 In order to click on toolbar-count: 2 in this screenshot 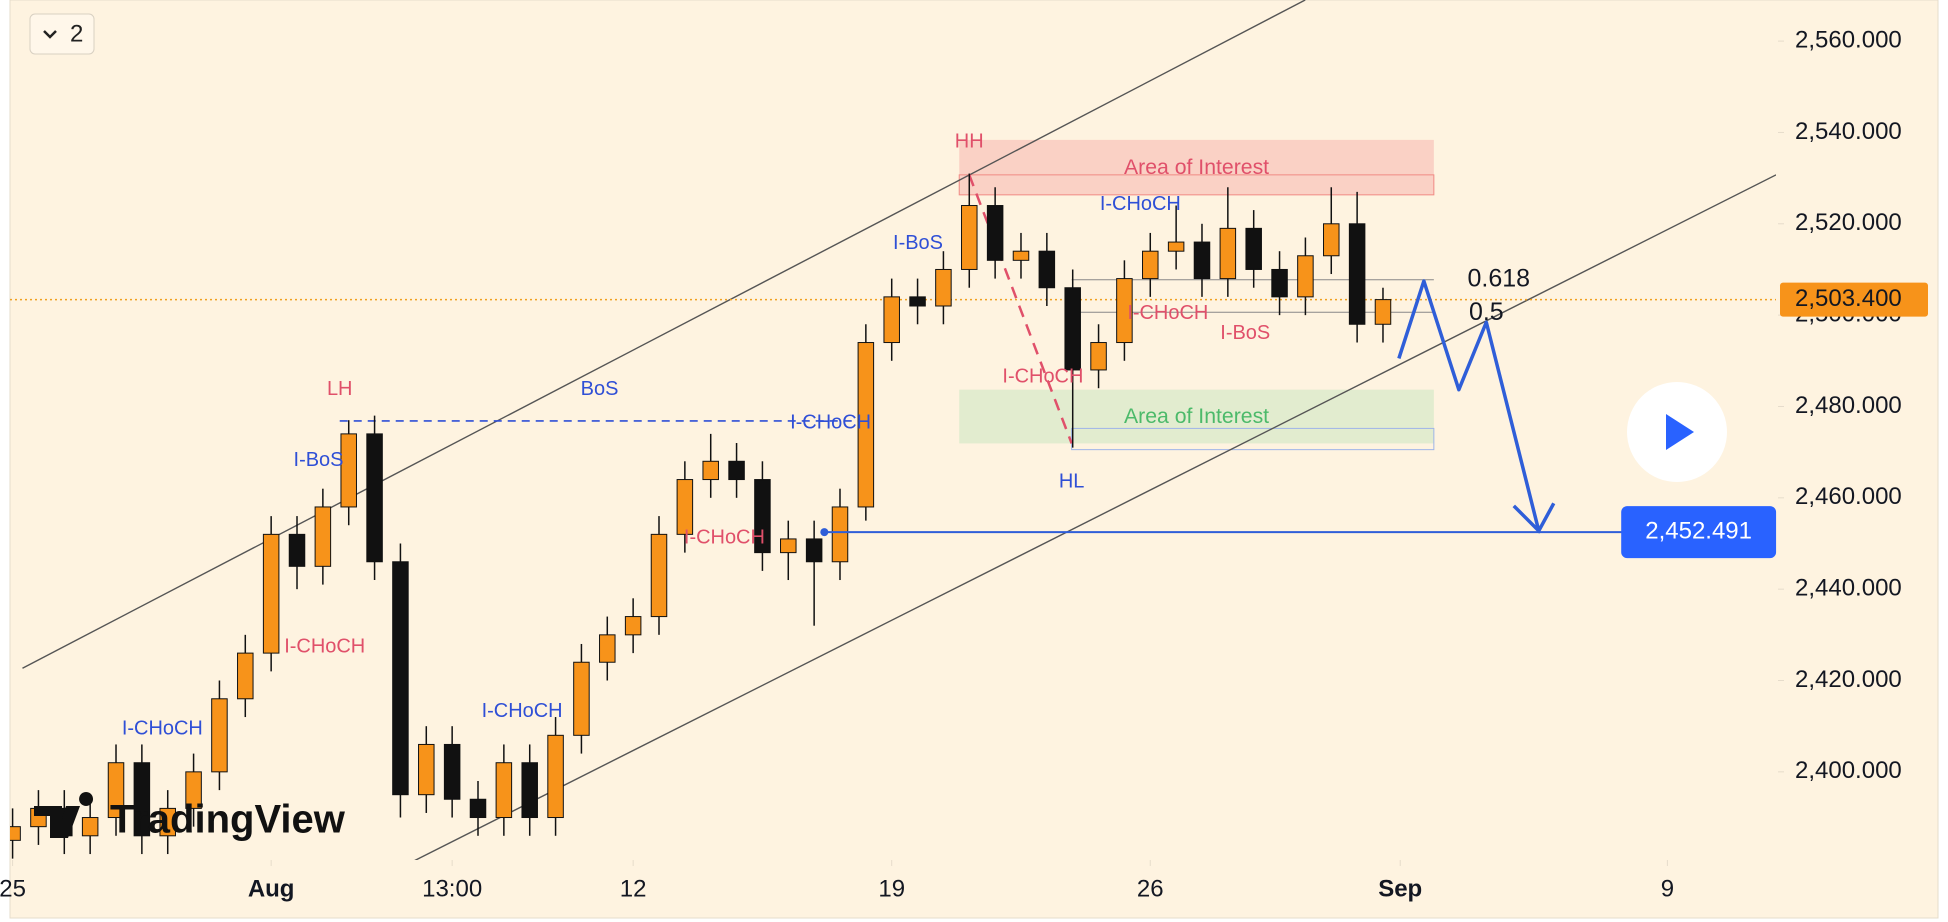, I will do `click(76, 33)`.